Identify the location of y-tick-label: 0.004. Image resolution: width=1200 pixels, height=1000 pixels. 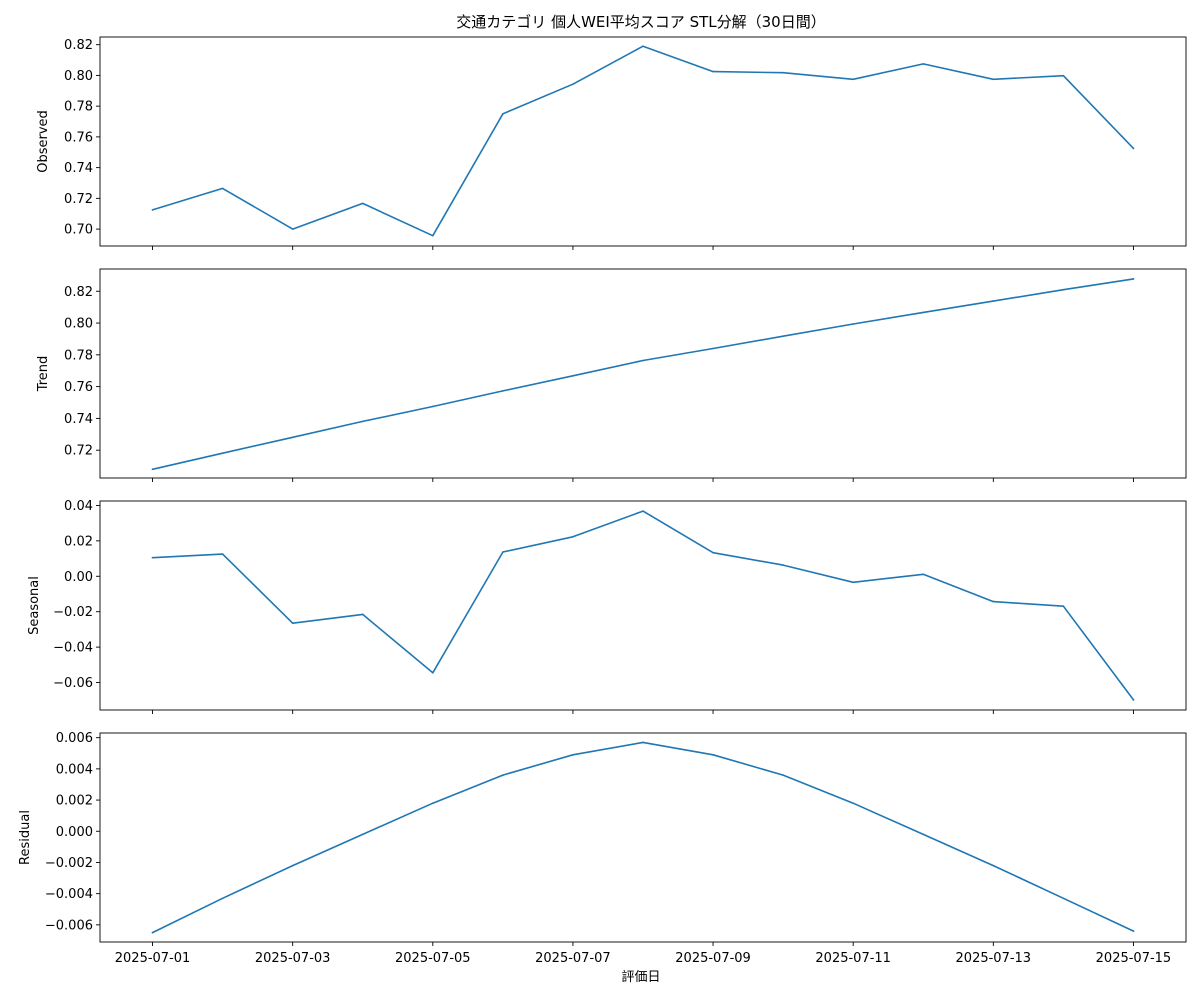
(74, 769).